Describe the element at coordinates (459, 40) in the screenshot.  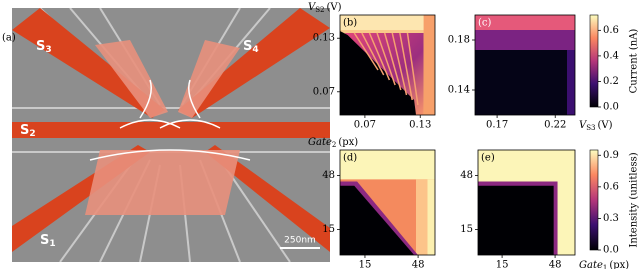
I see `y-tick-label: 0.18` at that location.